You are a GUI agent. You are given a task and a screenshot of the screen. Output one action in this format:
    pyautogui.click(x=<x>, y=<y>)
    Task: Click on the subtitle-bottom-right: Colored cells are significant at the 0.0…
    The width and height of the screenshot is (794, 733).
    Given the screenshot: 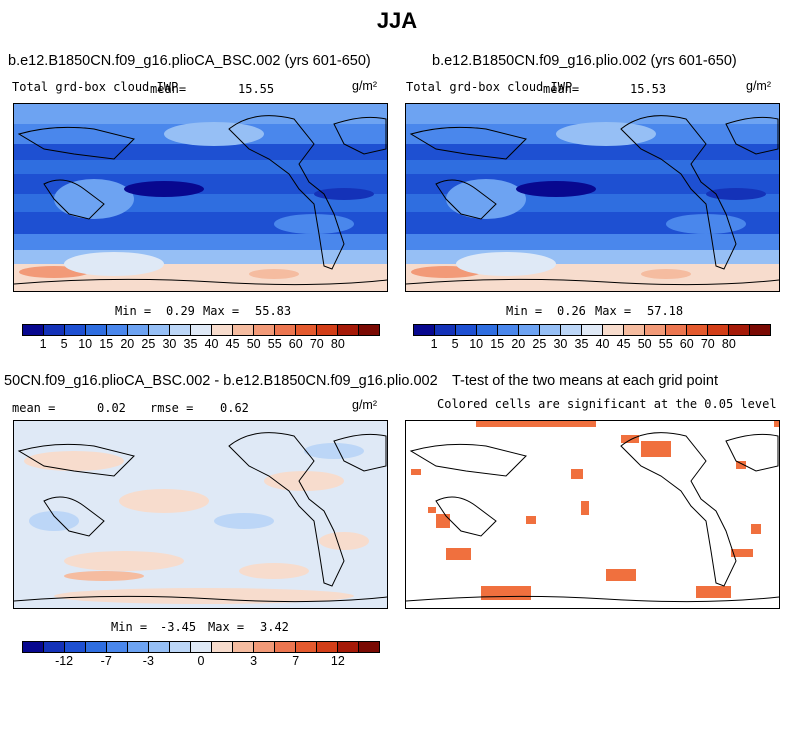 What is the action you would take?
    pyautogui.click(x=607, y=404)
    